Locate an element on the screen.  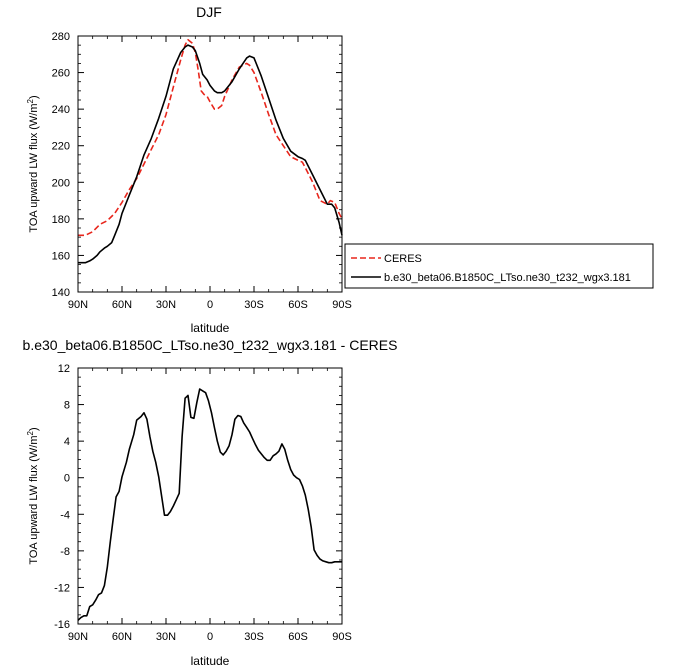
difference-series-line is located at coordinates (209, 504).